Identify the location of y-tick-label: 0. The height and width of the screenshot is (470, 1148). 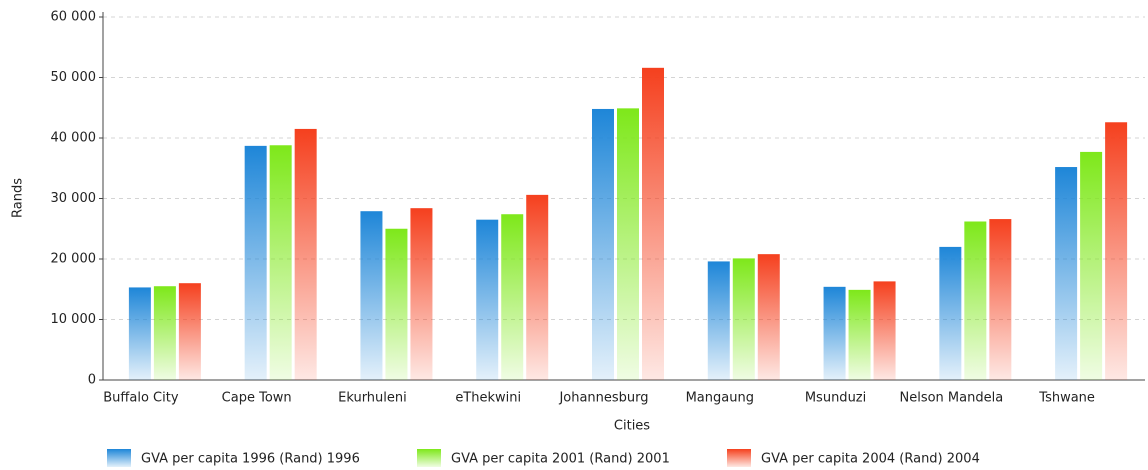
(92, 380).